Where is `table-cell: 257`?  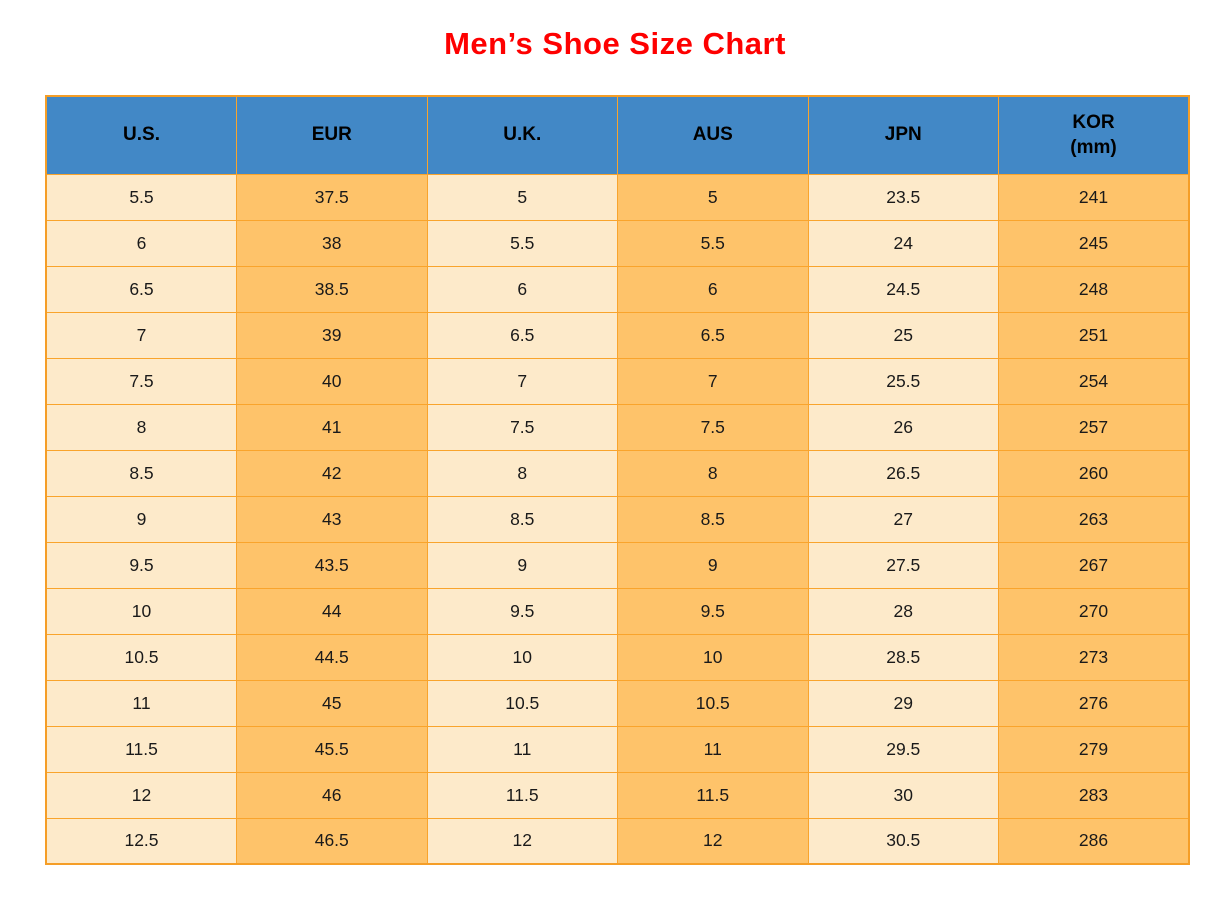
table-cell: 257 is located at coordinates (1094, 427).